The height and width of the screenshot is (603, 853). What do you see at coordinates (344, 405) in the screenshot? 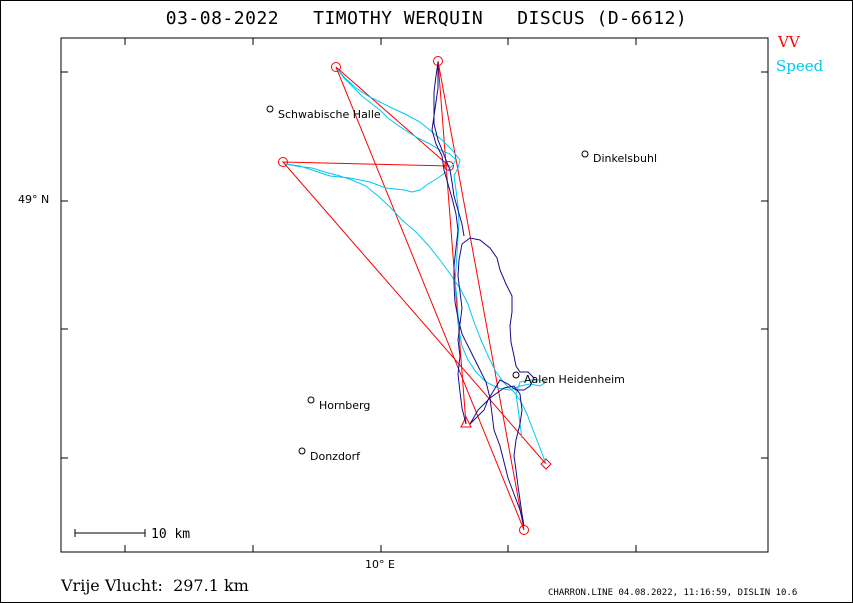
I see `town-label-hornberg: Hornberg` at bounding box center [344, 405].